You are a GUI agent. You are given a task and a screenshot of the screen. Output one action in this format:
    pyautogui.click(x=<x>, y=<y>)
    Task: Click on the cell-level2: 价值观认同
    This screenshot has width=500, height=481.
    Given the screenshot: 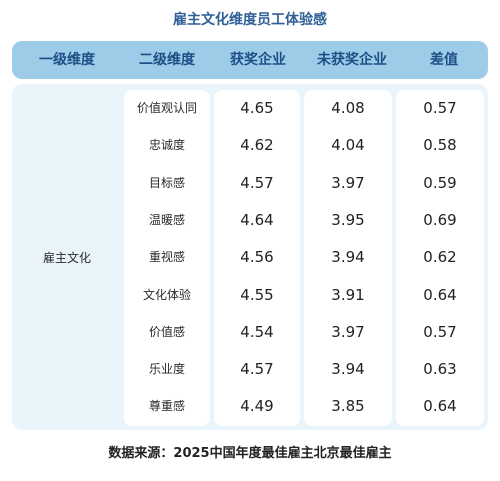 What is the action you would take?
    pyautogui.click(x=166, y=108)
    